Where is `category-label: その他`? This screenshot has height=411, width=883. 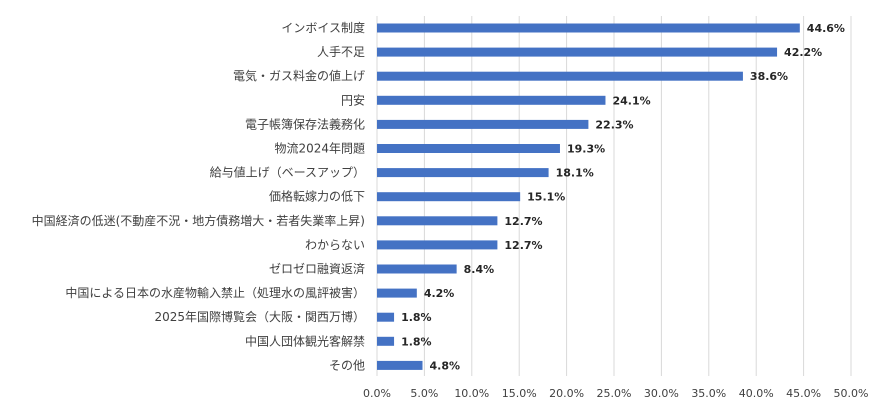 category-label: その他 is located at coordinates (347, 365).